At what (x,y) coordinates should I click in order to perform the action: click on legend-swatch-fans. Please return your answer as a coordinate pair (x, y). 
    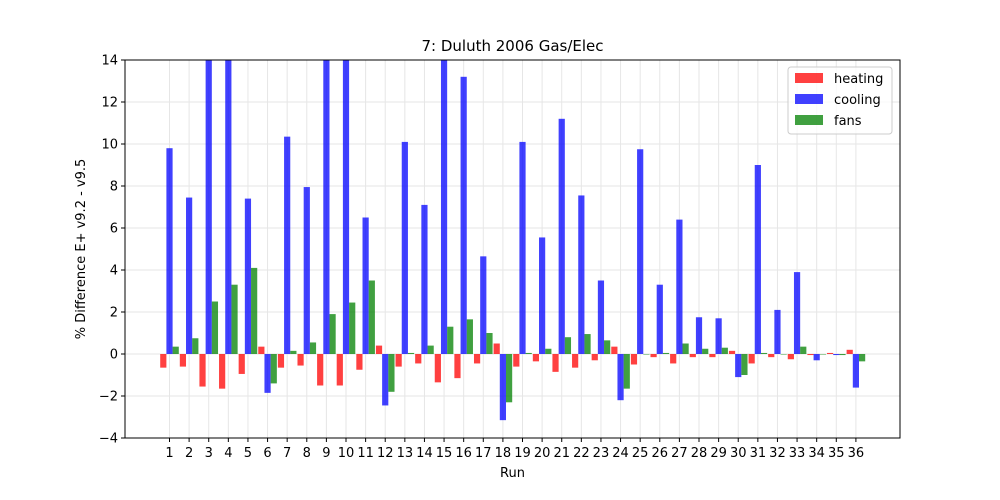
    Looking at the image, I should click on (809, 120).